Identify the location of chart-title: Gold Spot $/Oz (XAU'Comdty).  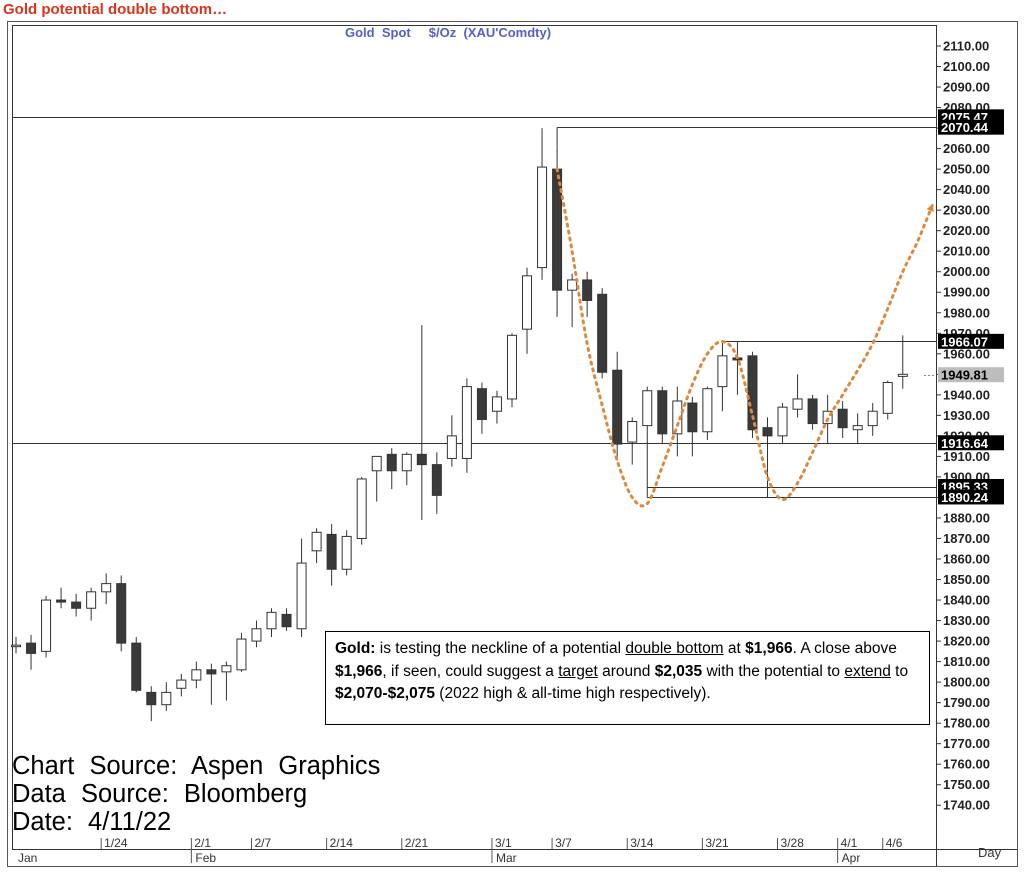
(448, 32).